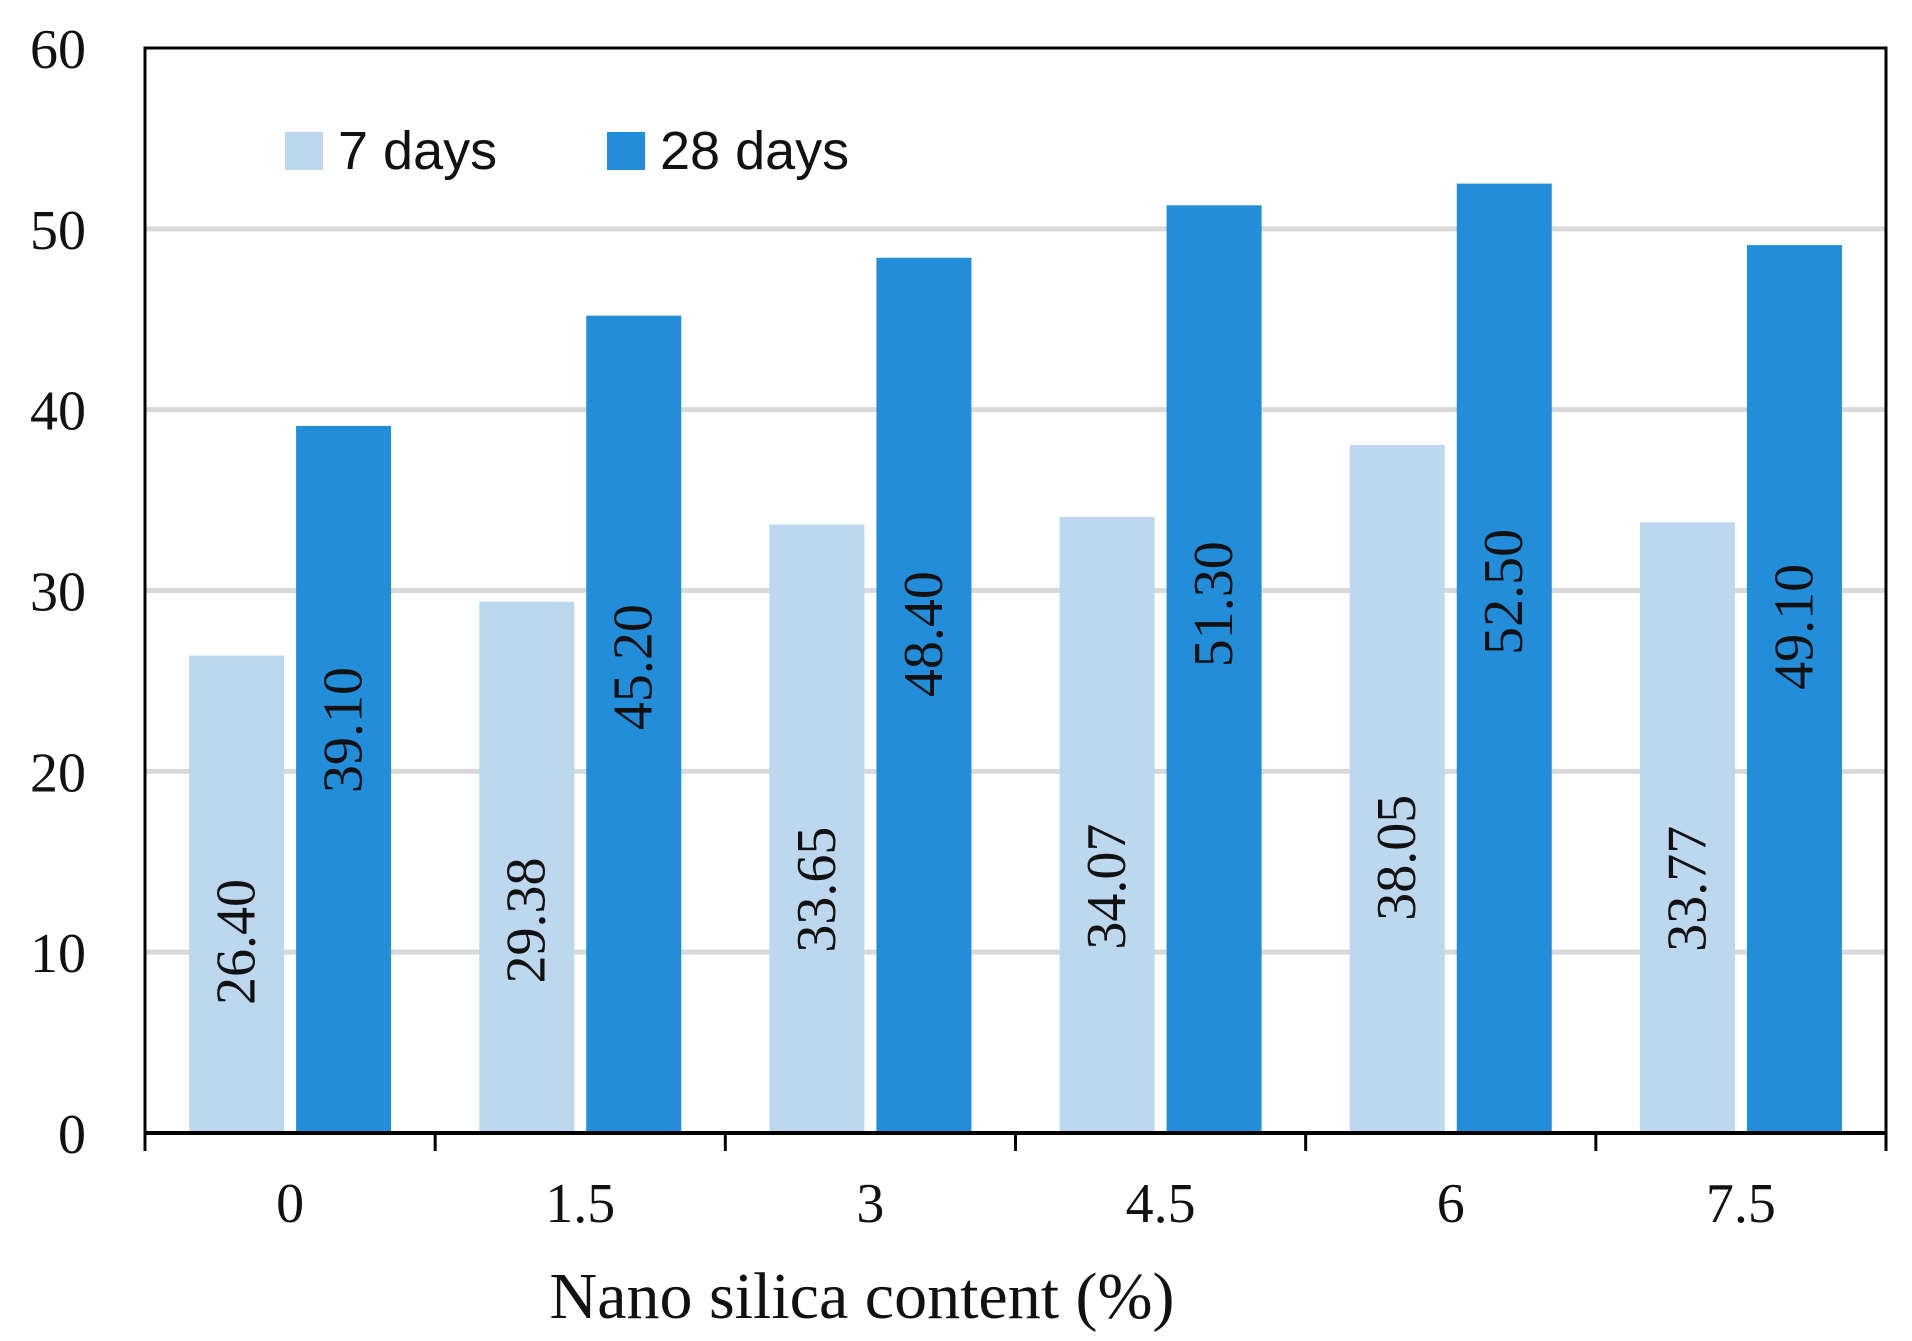  Describe the element at coordinates (862, 1296) in the screenshot. I see `x-axis-title: Nano silica content (%)` at that location.